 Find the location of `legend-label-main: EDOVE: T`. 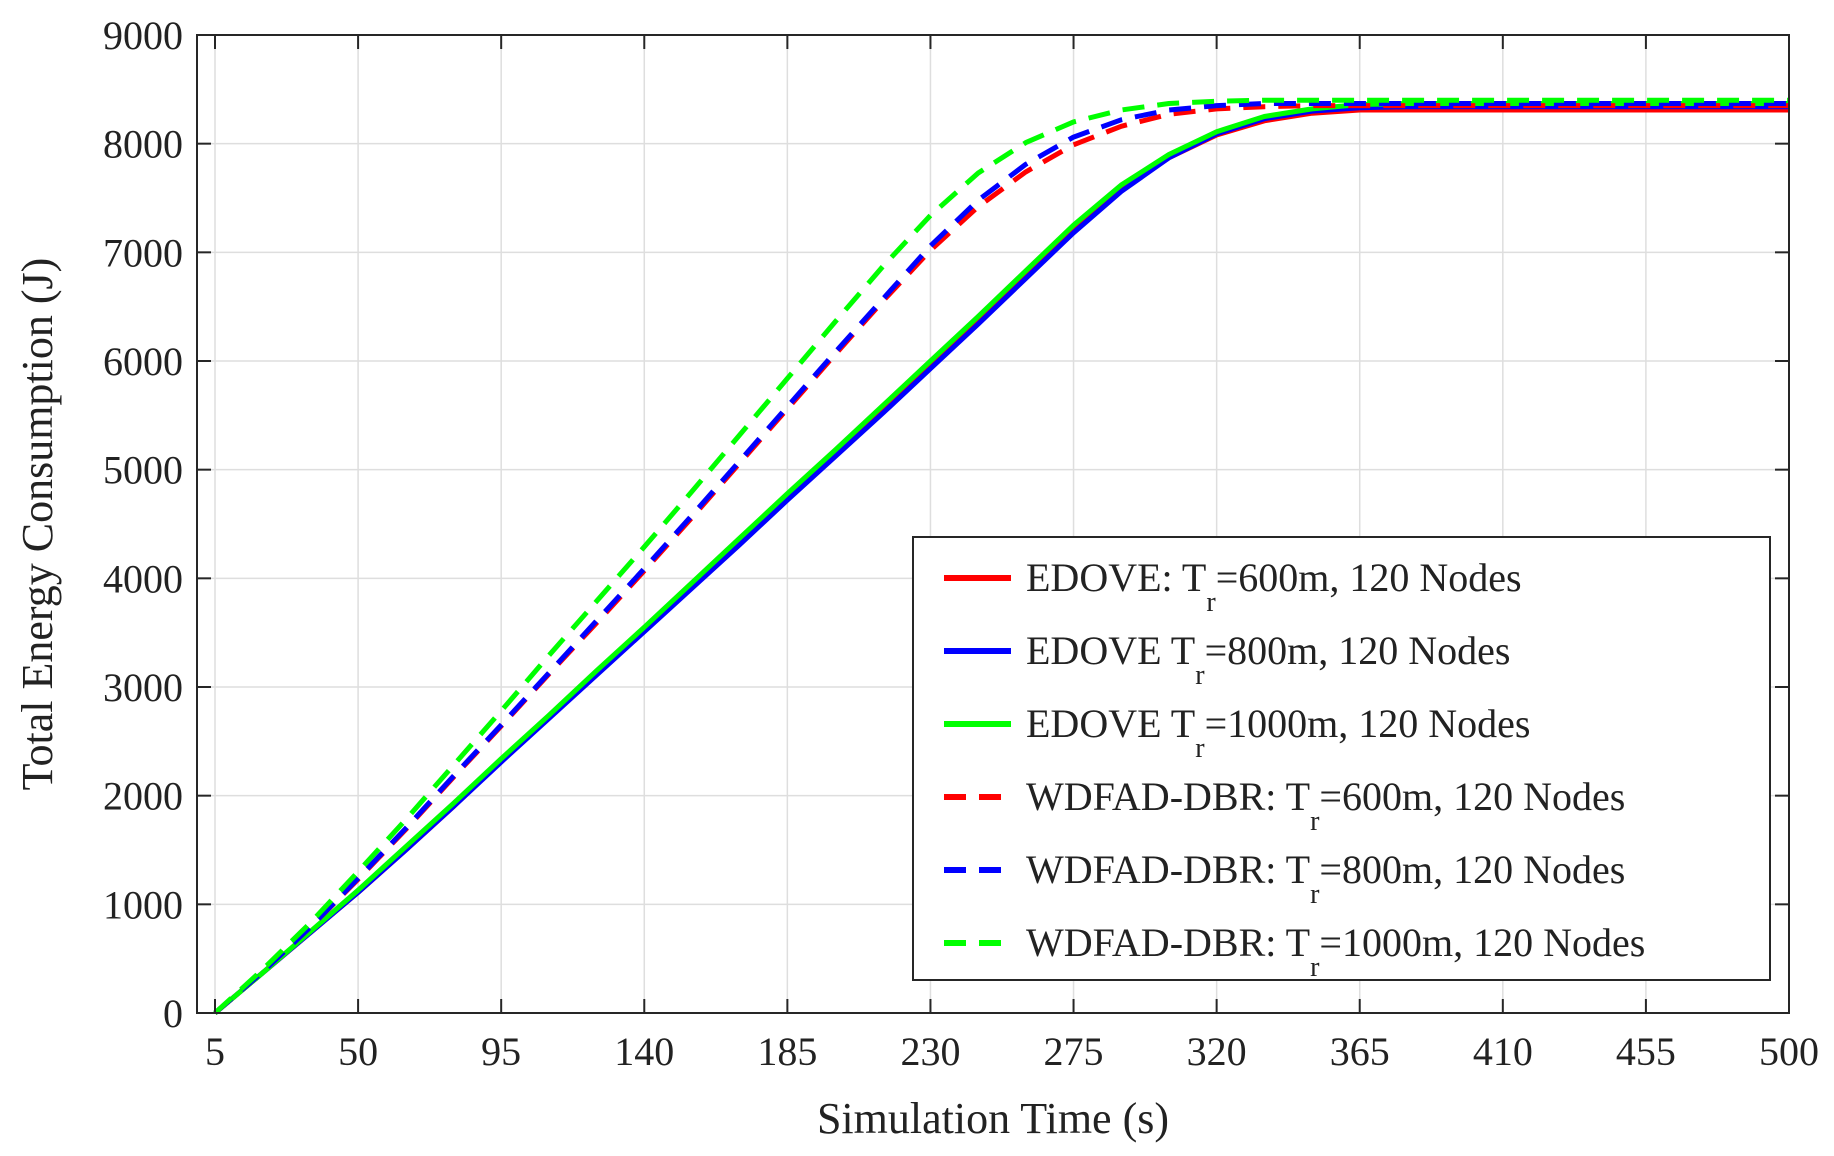

legend-label-main: EDOVE: T is located at coordinates (1116, 577).